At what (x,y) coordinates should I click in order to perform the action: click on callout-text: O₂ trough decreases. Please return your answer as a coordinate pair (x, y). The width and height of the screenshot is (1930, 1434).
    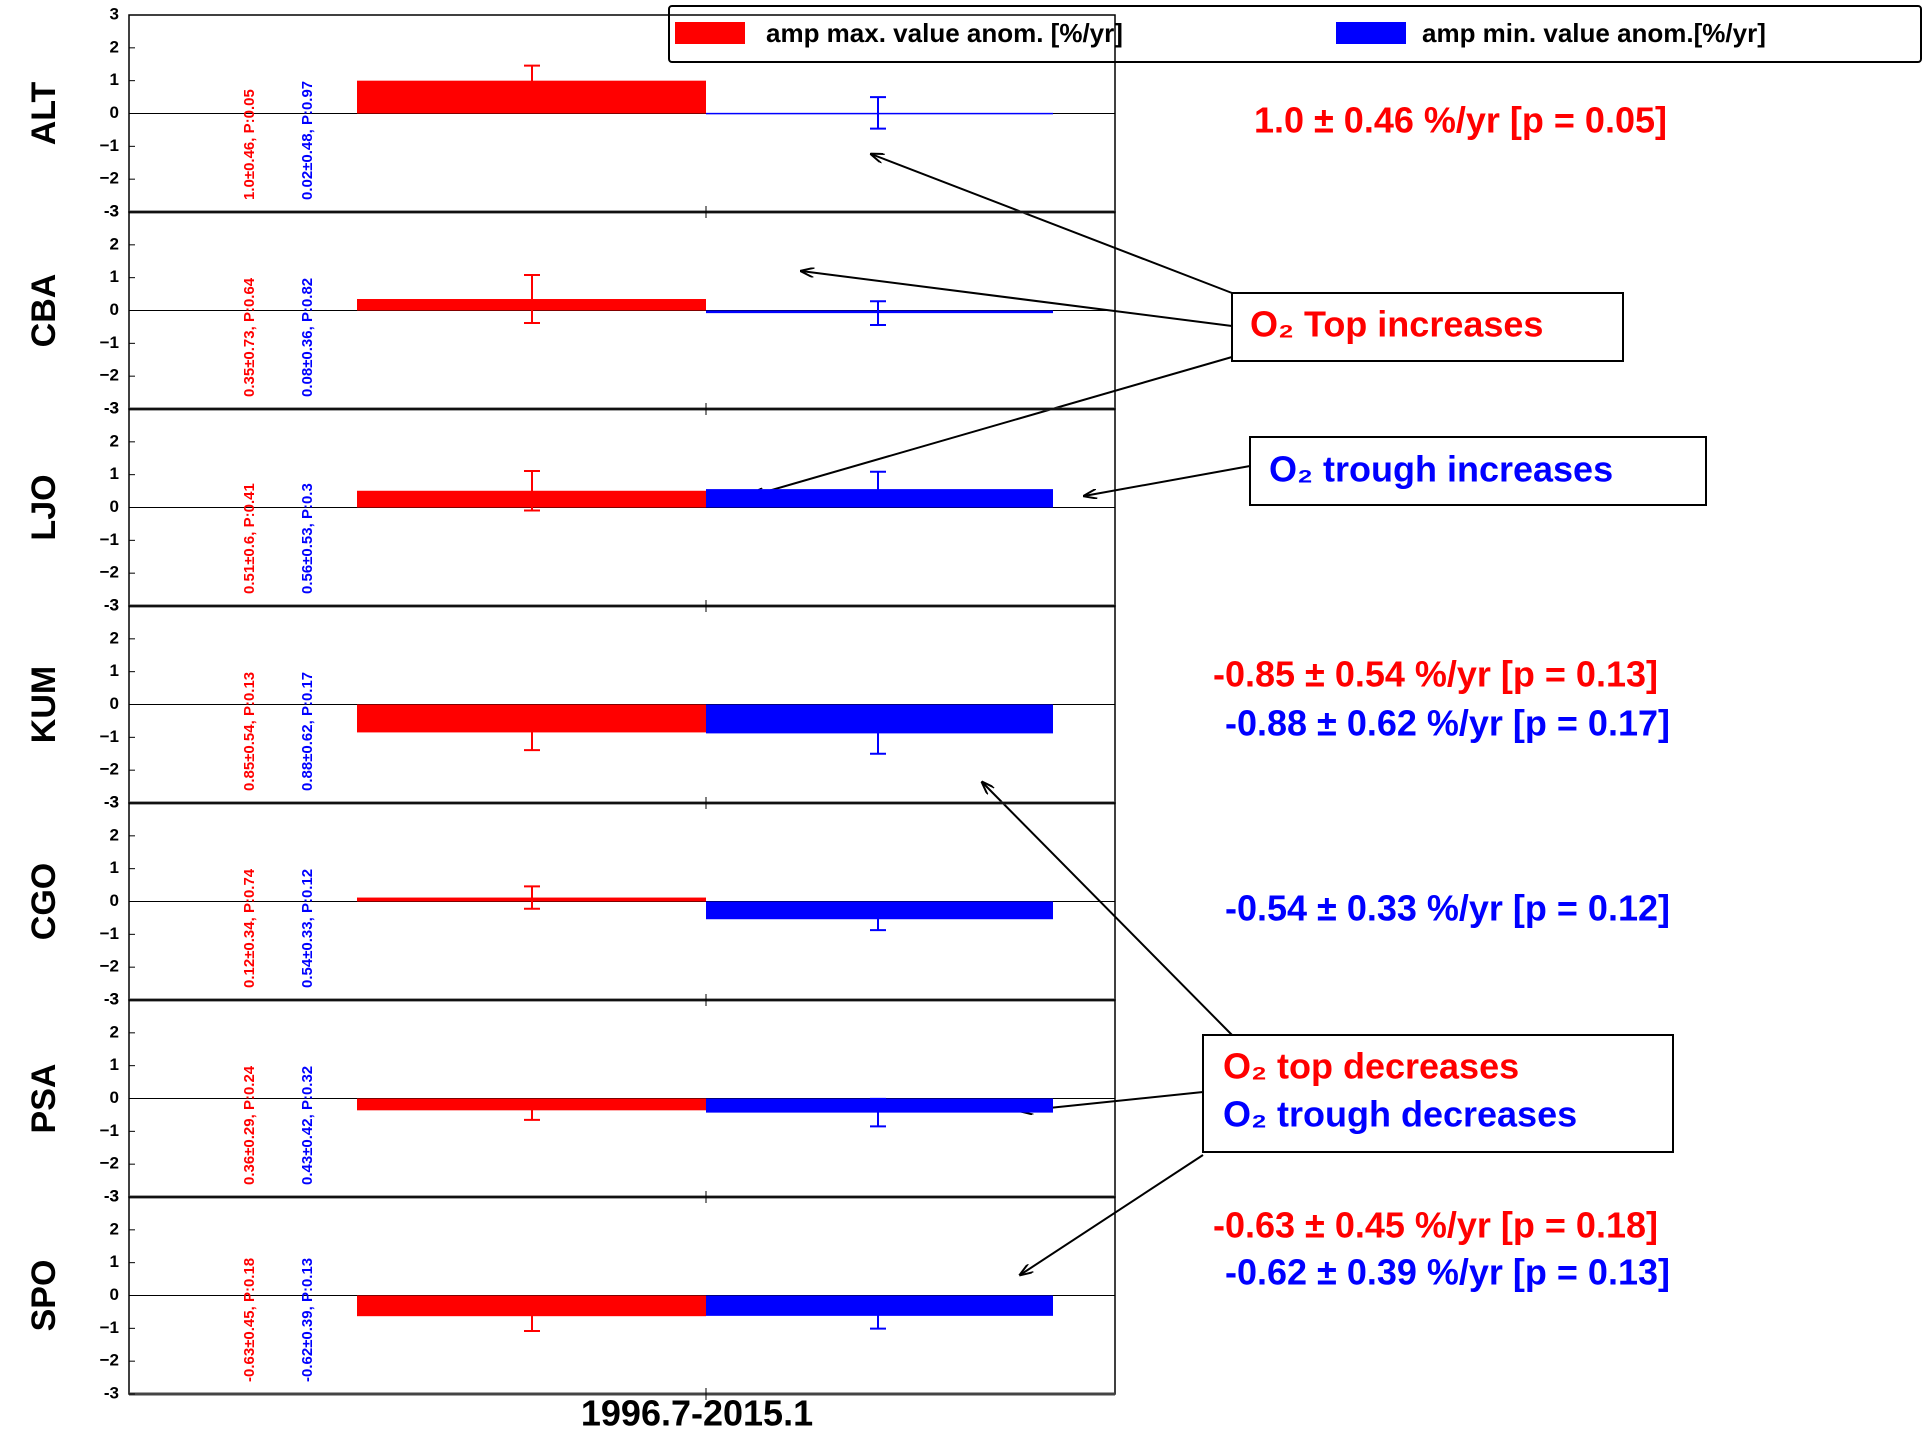
    Looking at the image, I should click on (1400, 1114).